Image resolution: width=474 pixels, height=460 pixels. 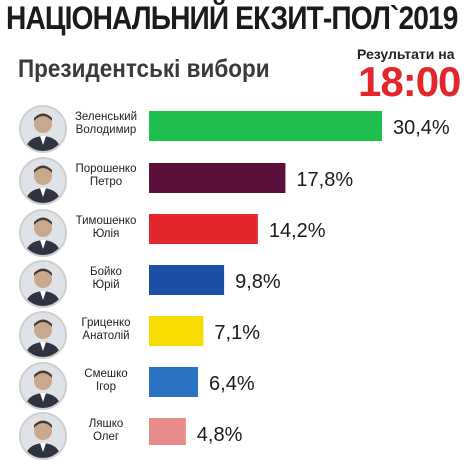 I want to click on bar-value-label: 9,8%, so click(x=258, y=282).